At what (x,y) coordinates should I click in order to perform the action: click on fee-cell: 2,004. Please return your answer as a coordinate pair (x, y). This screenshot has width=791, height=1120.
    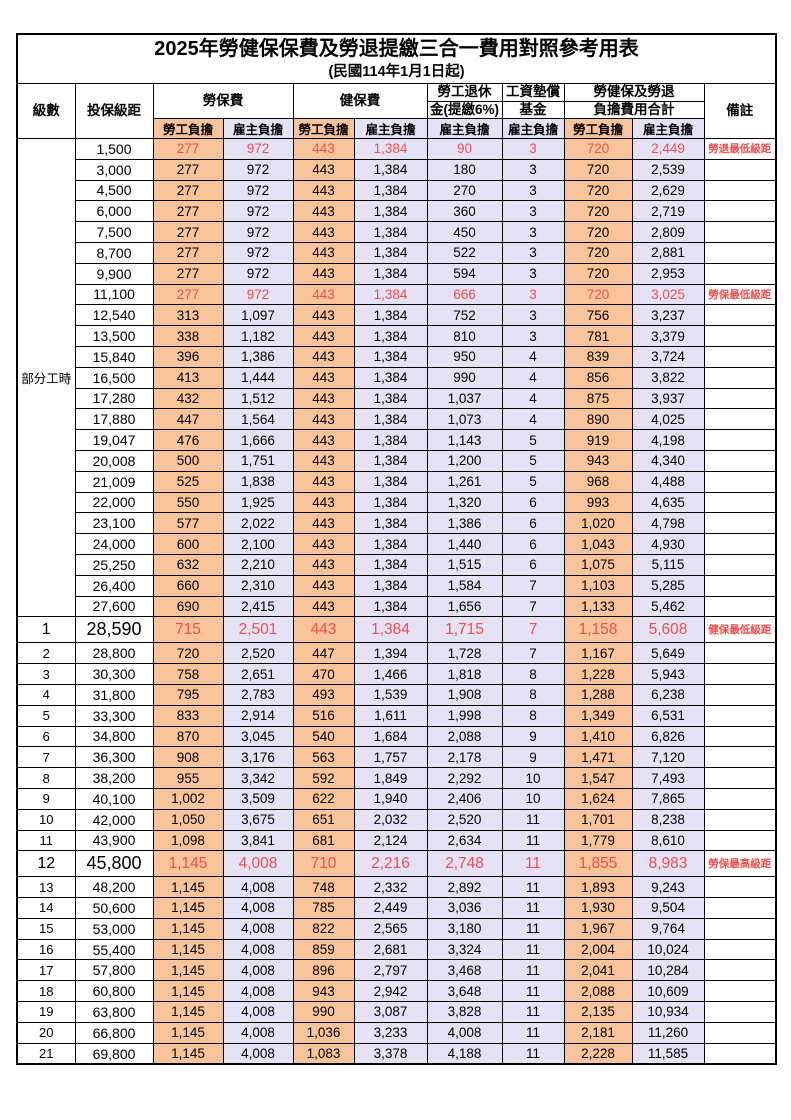
    Looking at the image, I should click on (598, 949).